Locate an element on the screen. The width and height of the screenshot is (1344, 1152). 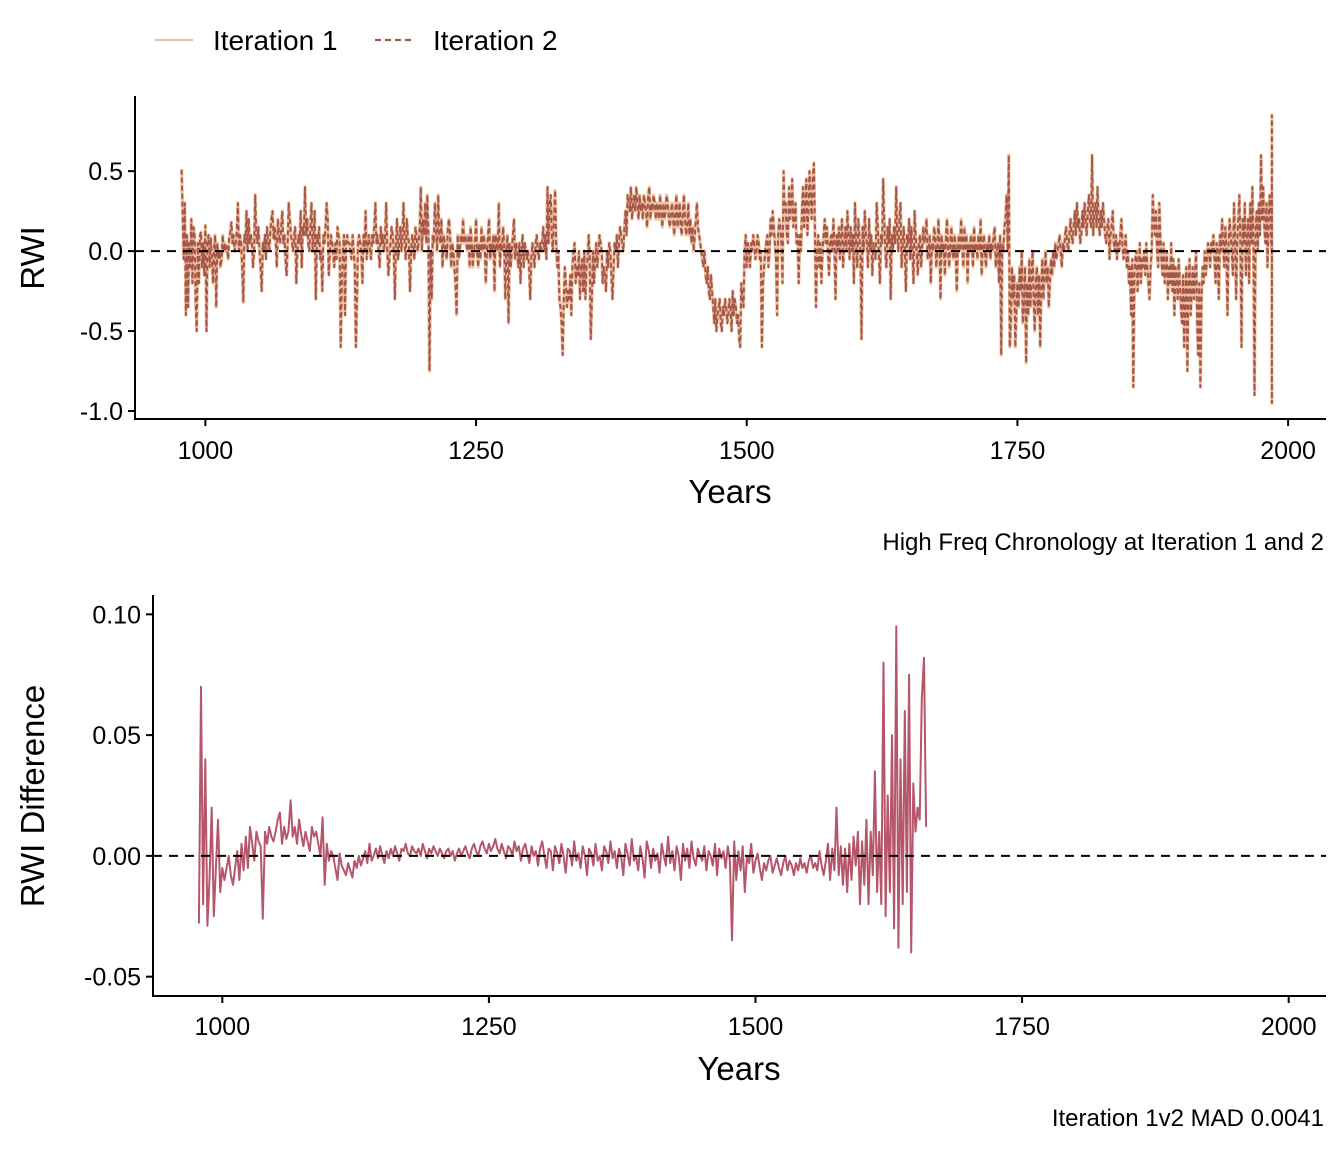
chart-caption: Iteration 1v2 MAD 0.0041 is located at coordinates (1188, 1118).